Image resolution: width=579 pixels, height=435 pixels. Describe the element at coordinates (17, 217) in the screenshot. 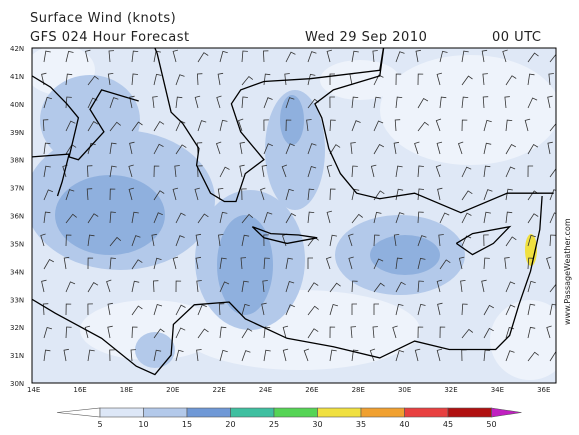

I see `latitude-label: 36N` at that location.